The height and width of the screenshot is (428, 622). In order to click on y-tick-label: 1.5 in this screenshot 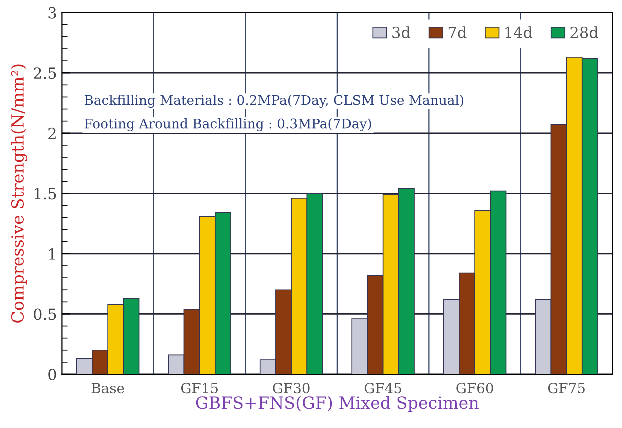, I will do `click(45, 194)`.